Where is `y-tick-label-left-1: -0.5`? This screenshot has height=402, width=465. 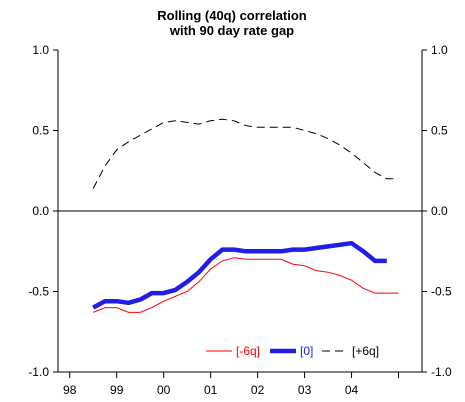 y-tick-label-left-1: -0.5 is located at coordinates (38, 292).